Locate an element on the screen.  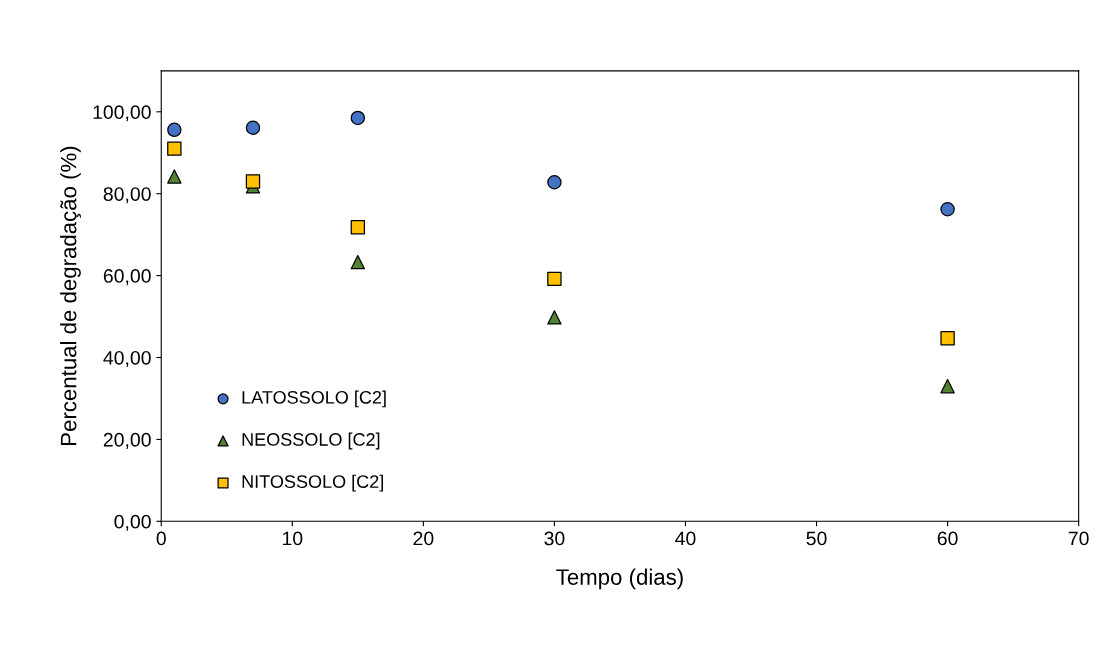
x-tick-label: 20 is located at coordinates (423, 538).